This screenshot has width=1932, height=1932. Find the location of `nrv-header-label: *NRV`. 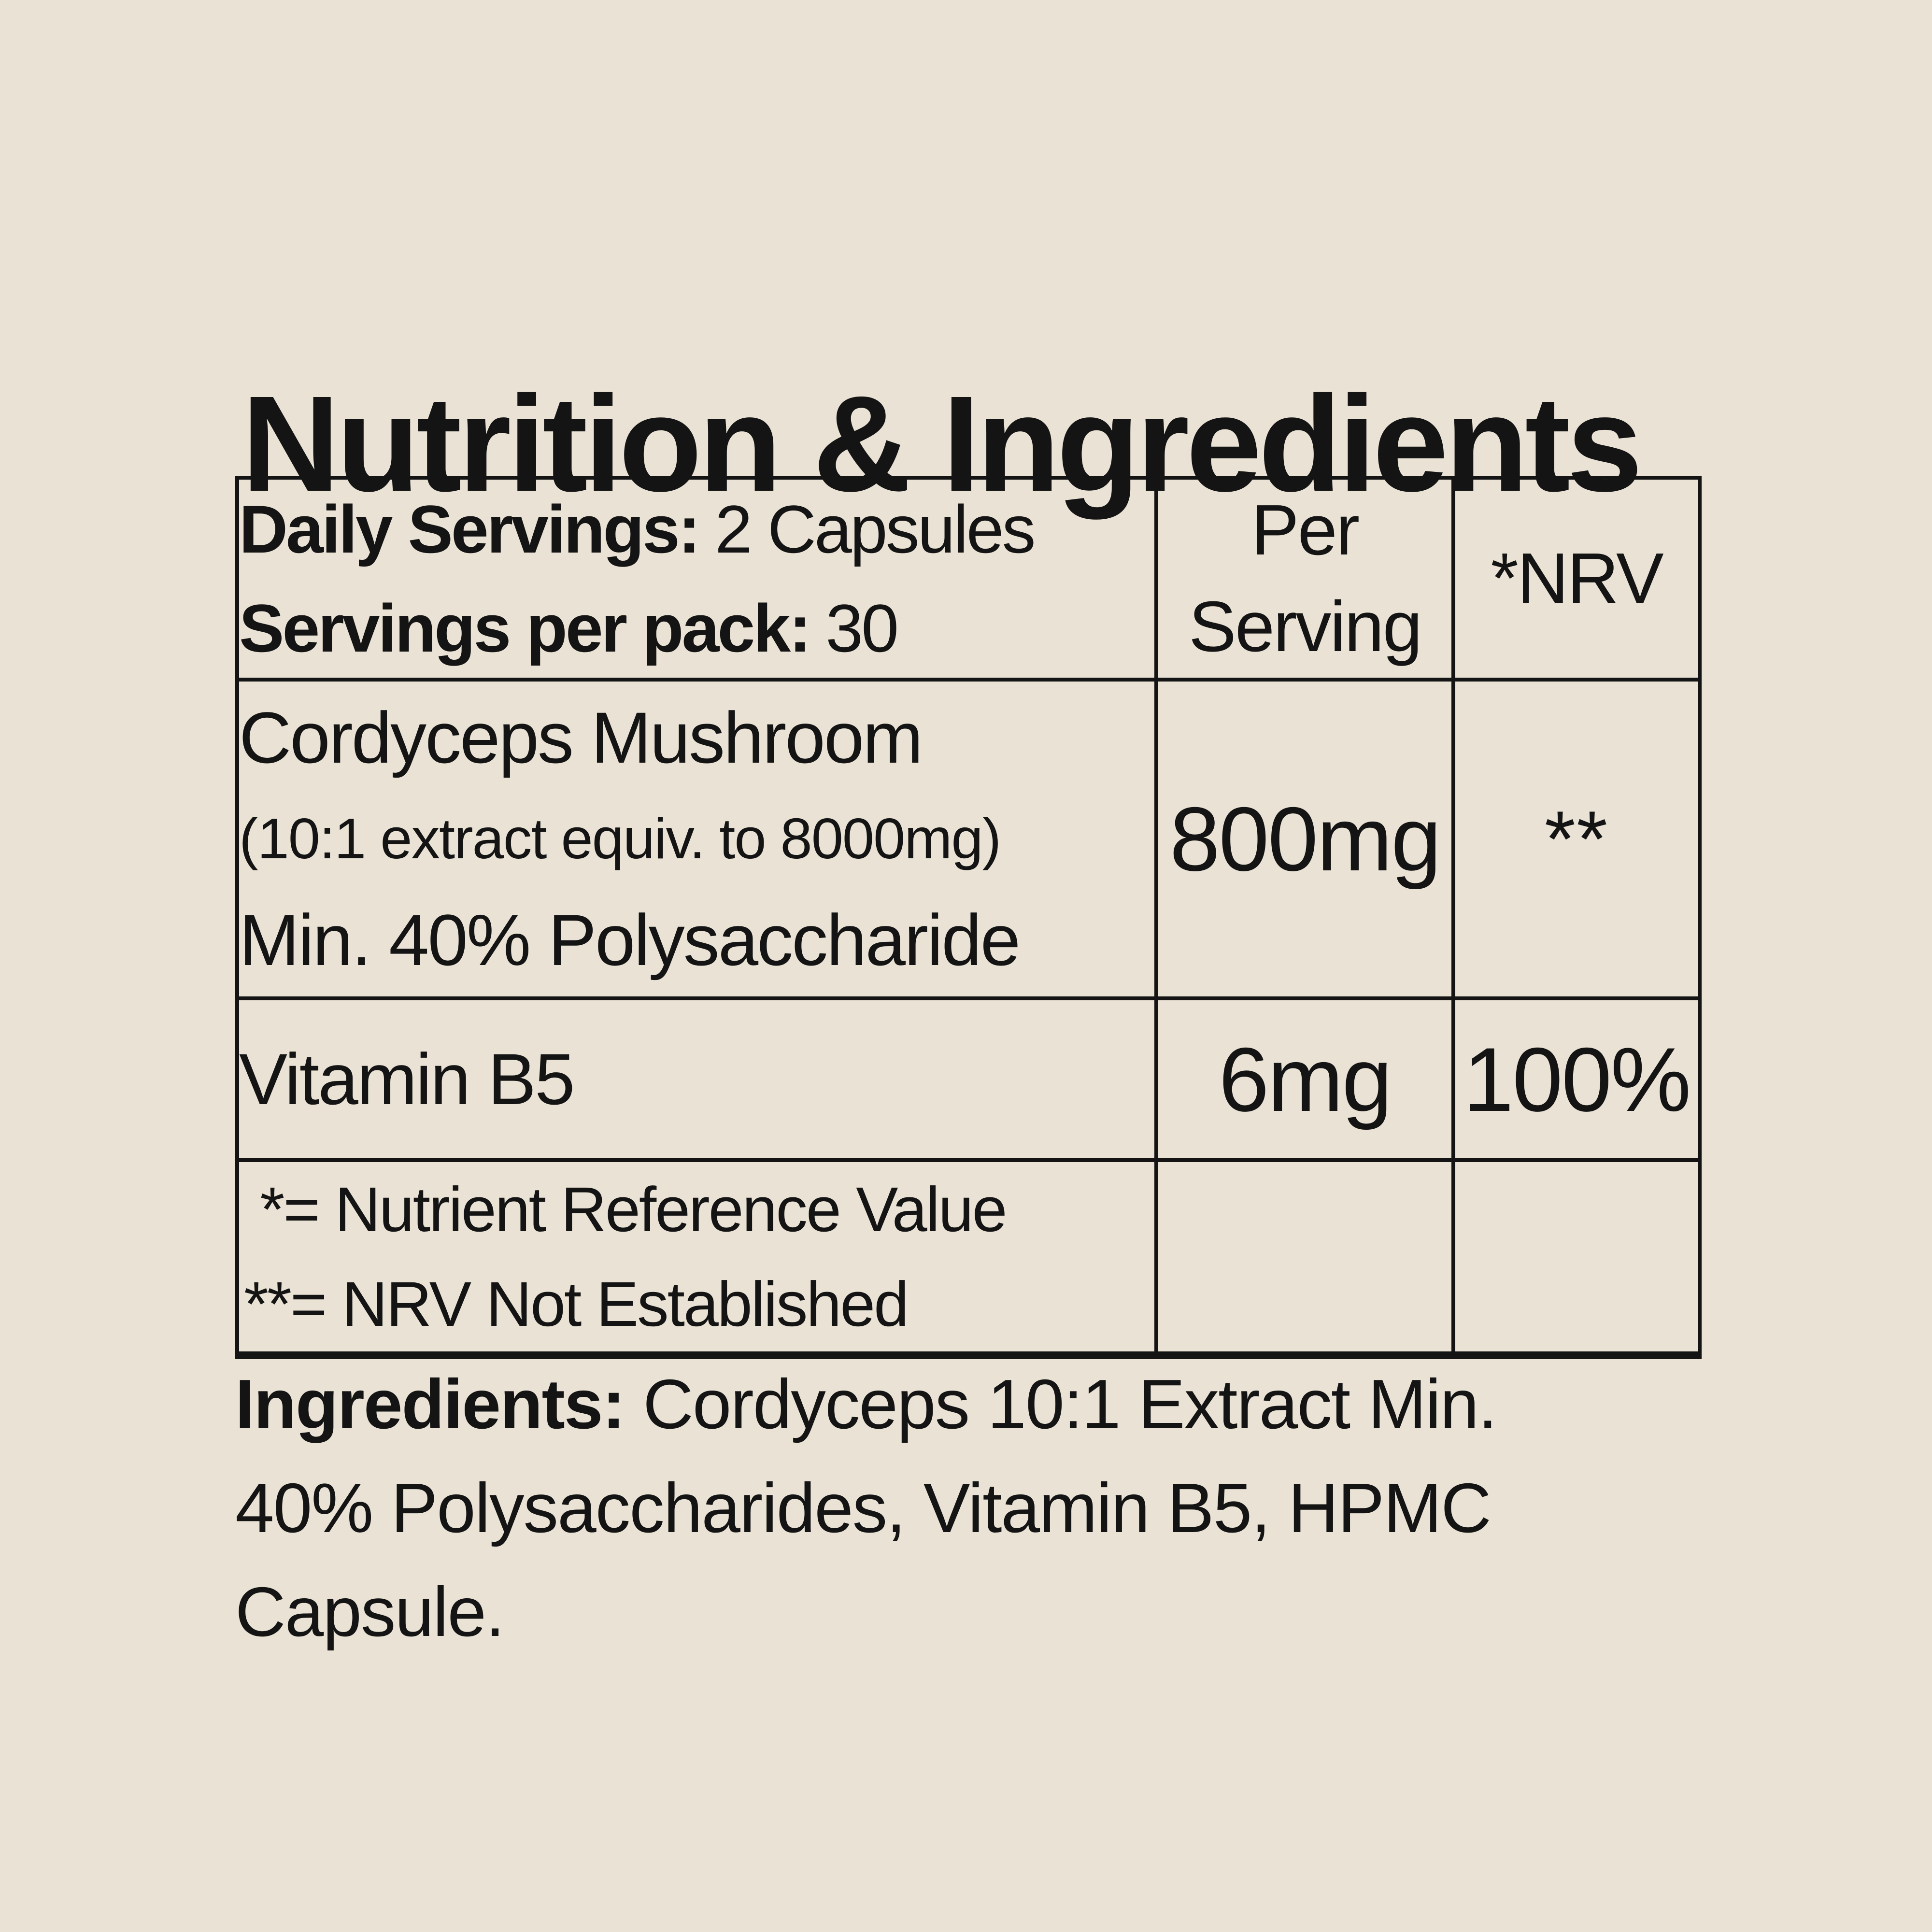

nrv-header-label: *NRV is located at coordinates (1577, 578).